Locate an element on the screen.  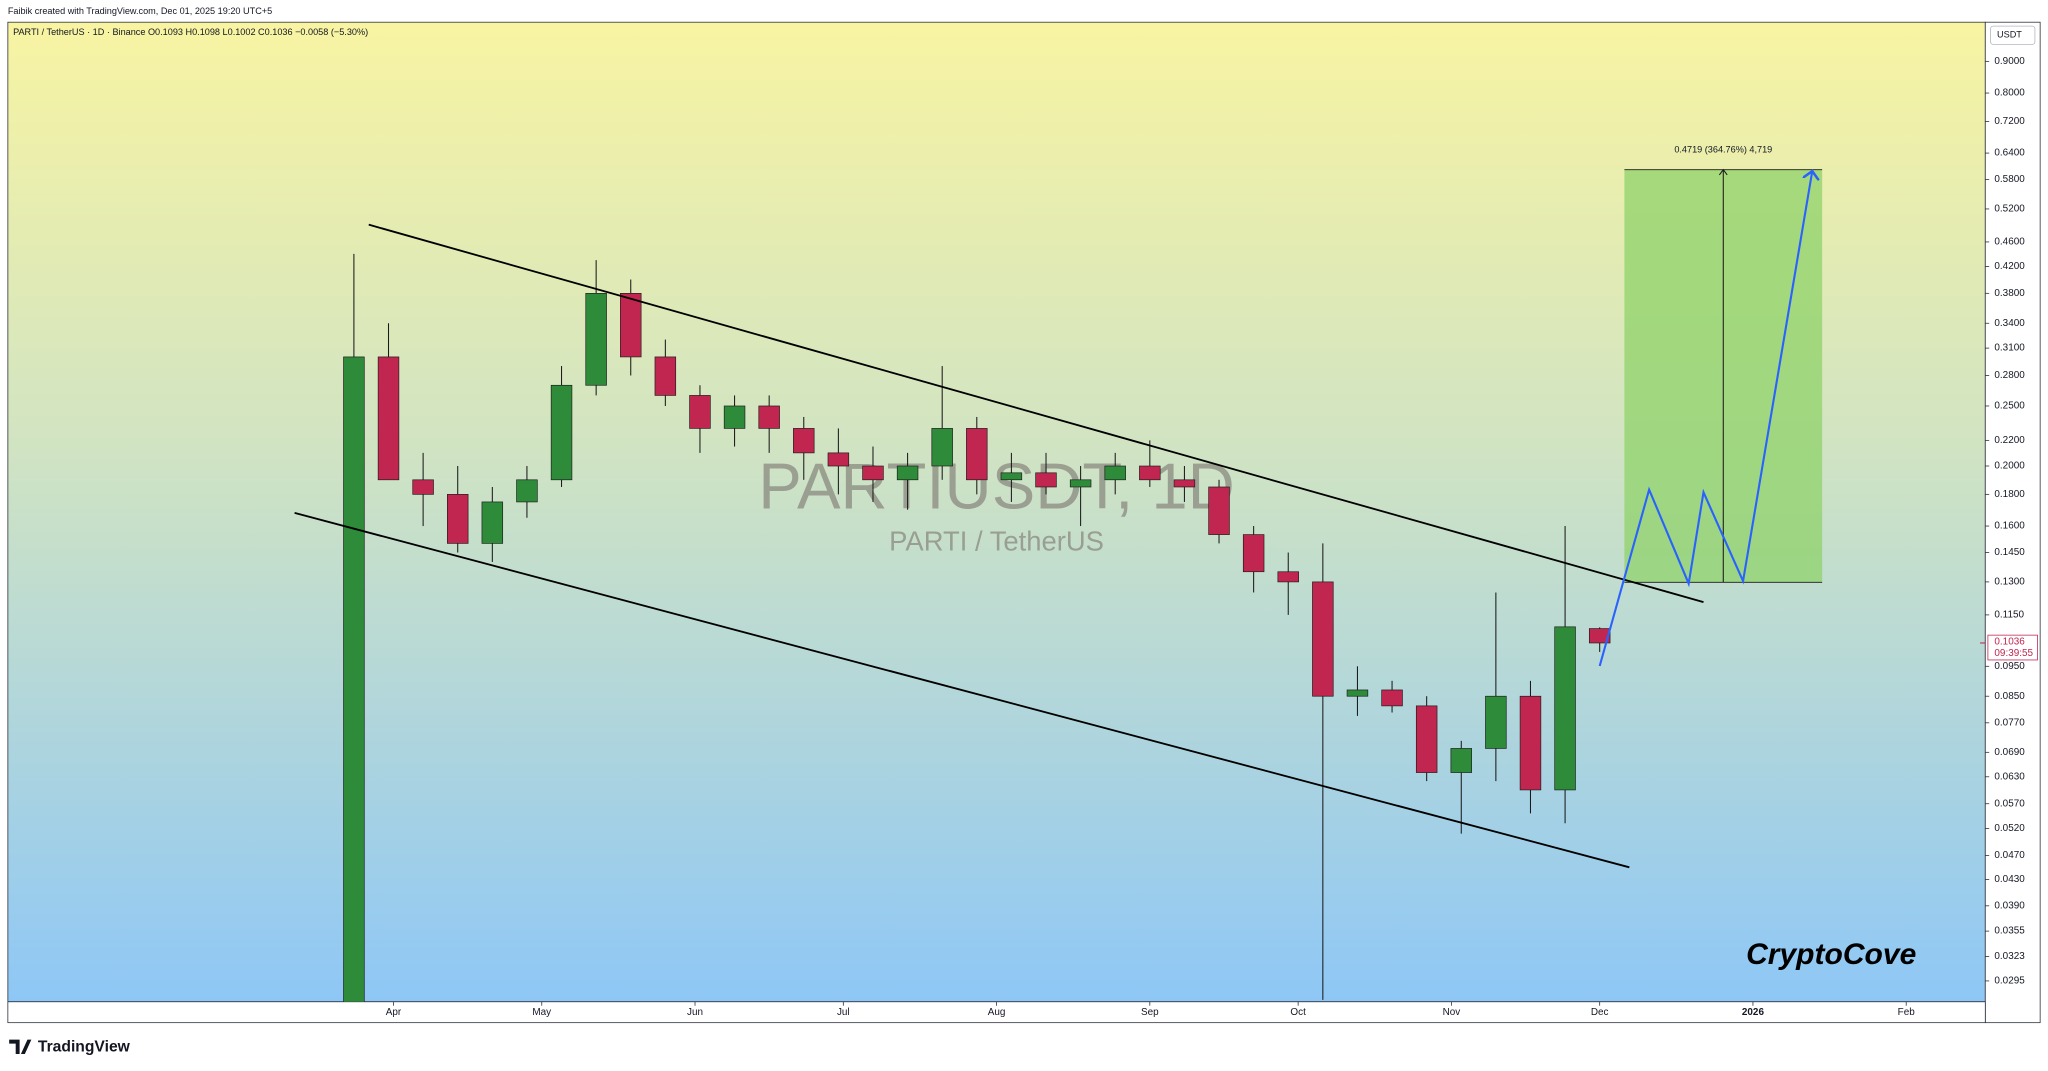
x-tick-label: Nov is located at coordinates (1452, 1012).